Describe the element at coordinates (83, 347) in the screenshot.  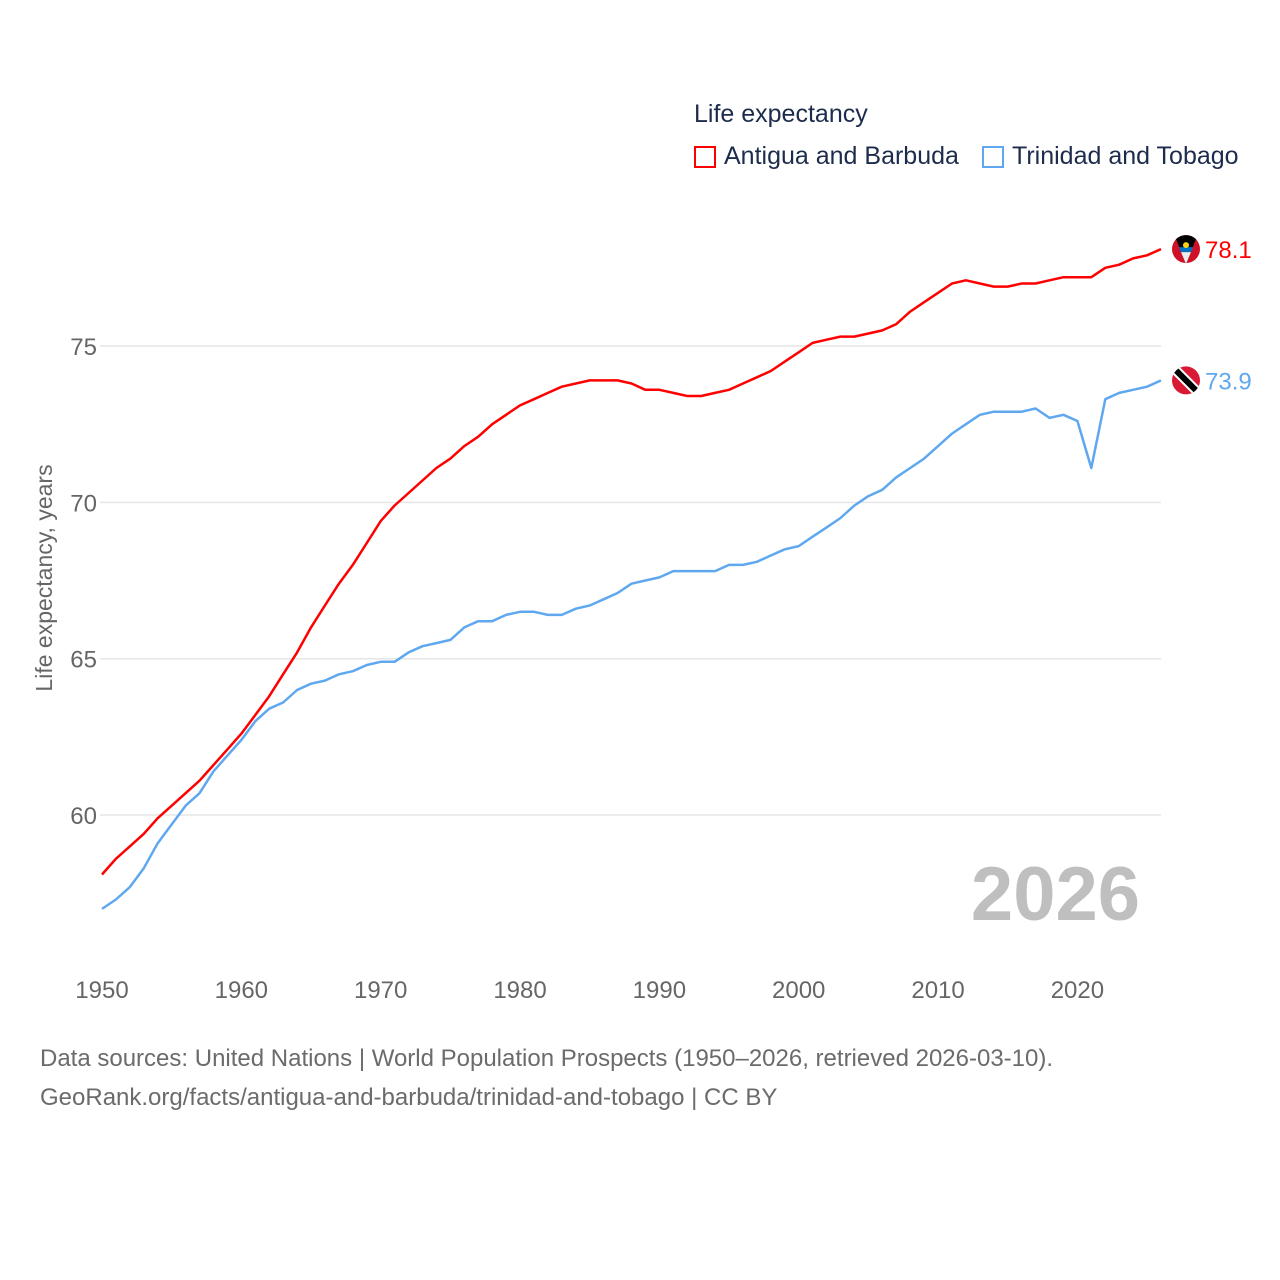
I see `y-tick-label: 75` at that location.